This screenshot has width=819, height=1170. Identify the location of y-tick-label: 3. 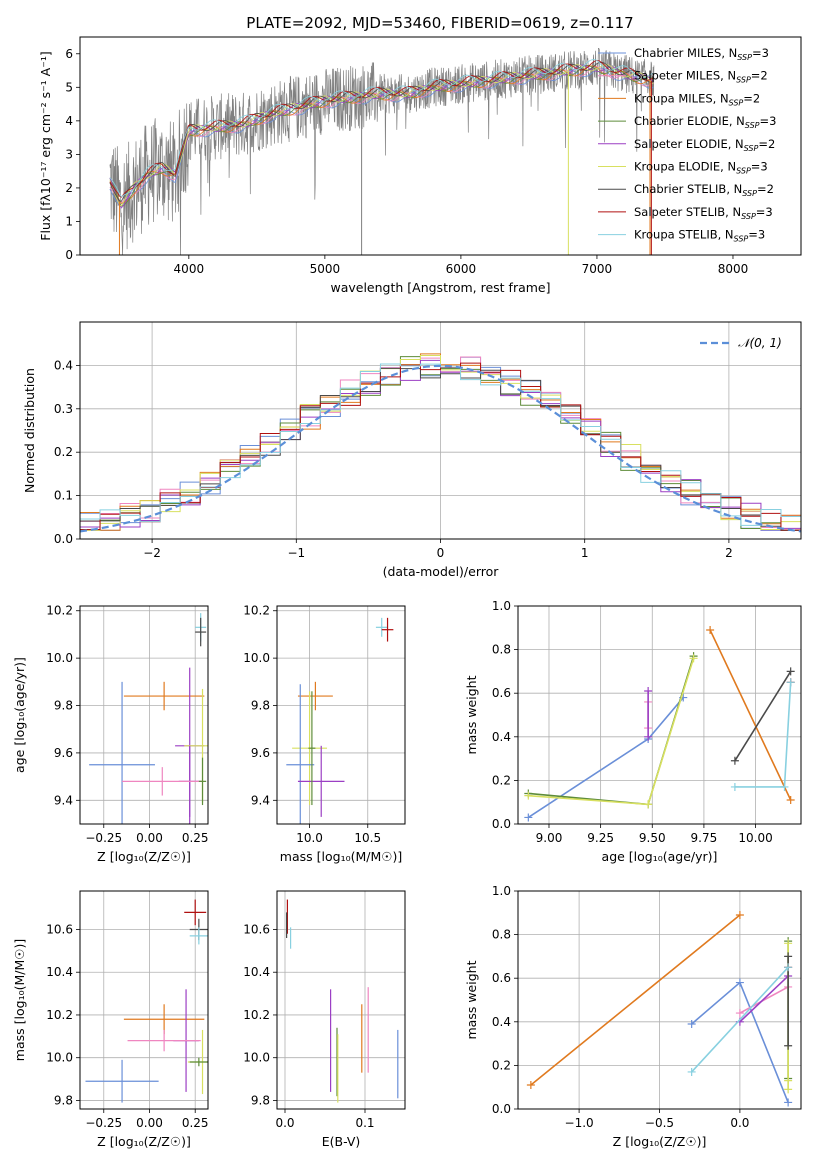
(69, 154).